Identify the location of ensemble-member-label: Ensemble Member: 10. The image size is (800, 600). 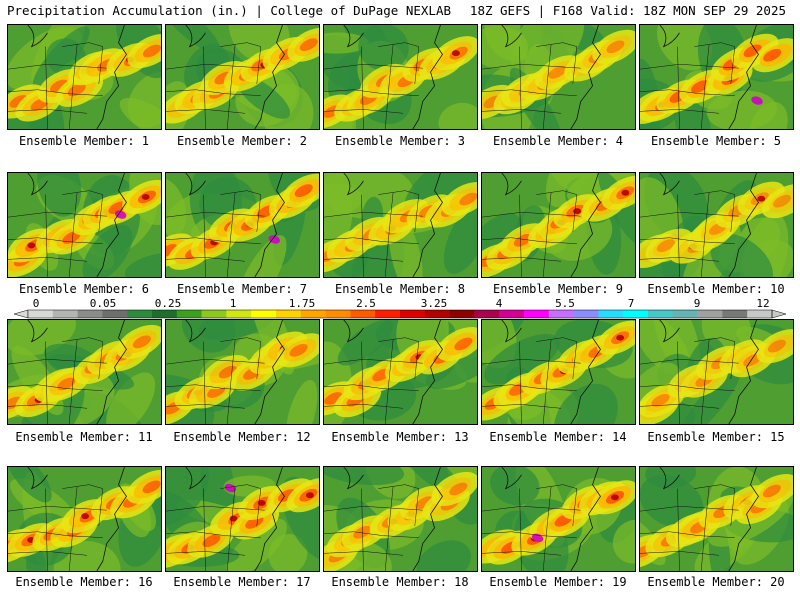
(716, 289).